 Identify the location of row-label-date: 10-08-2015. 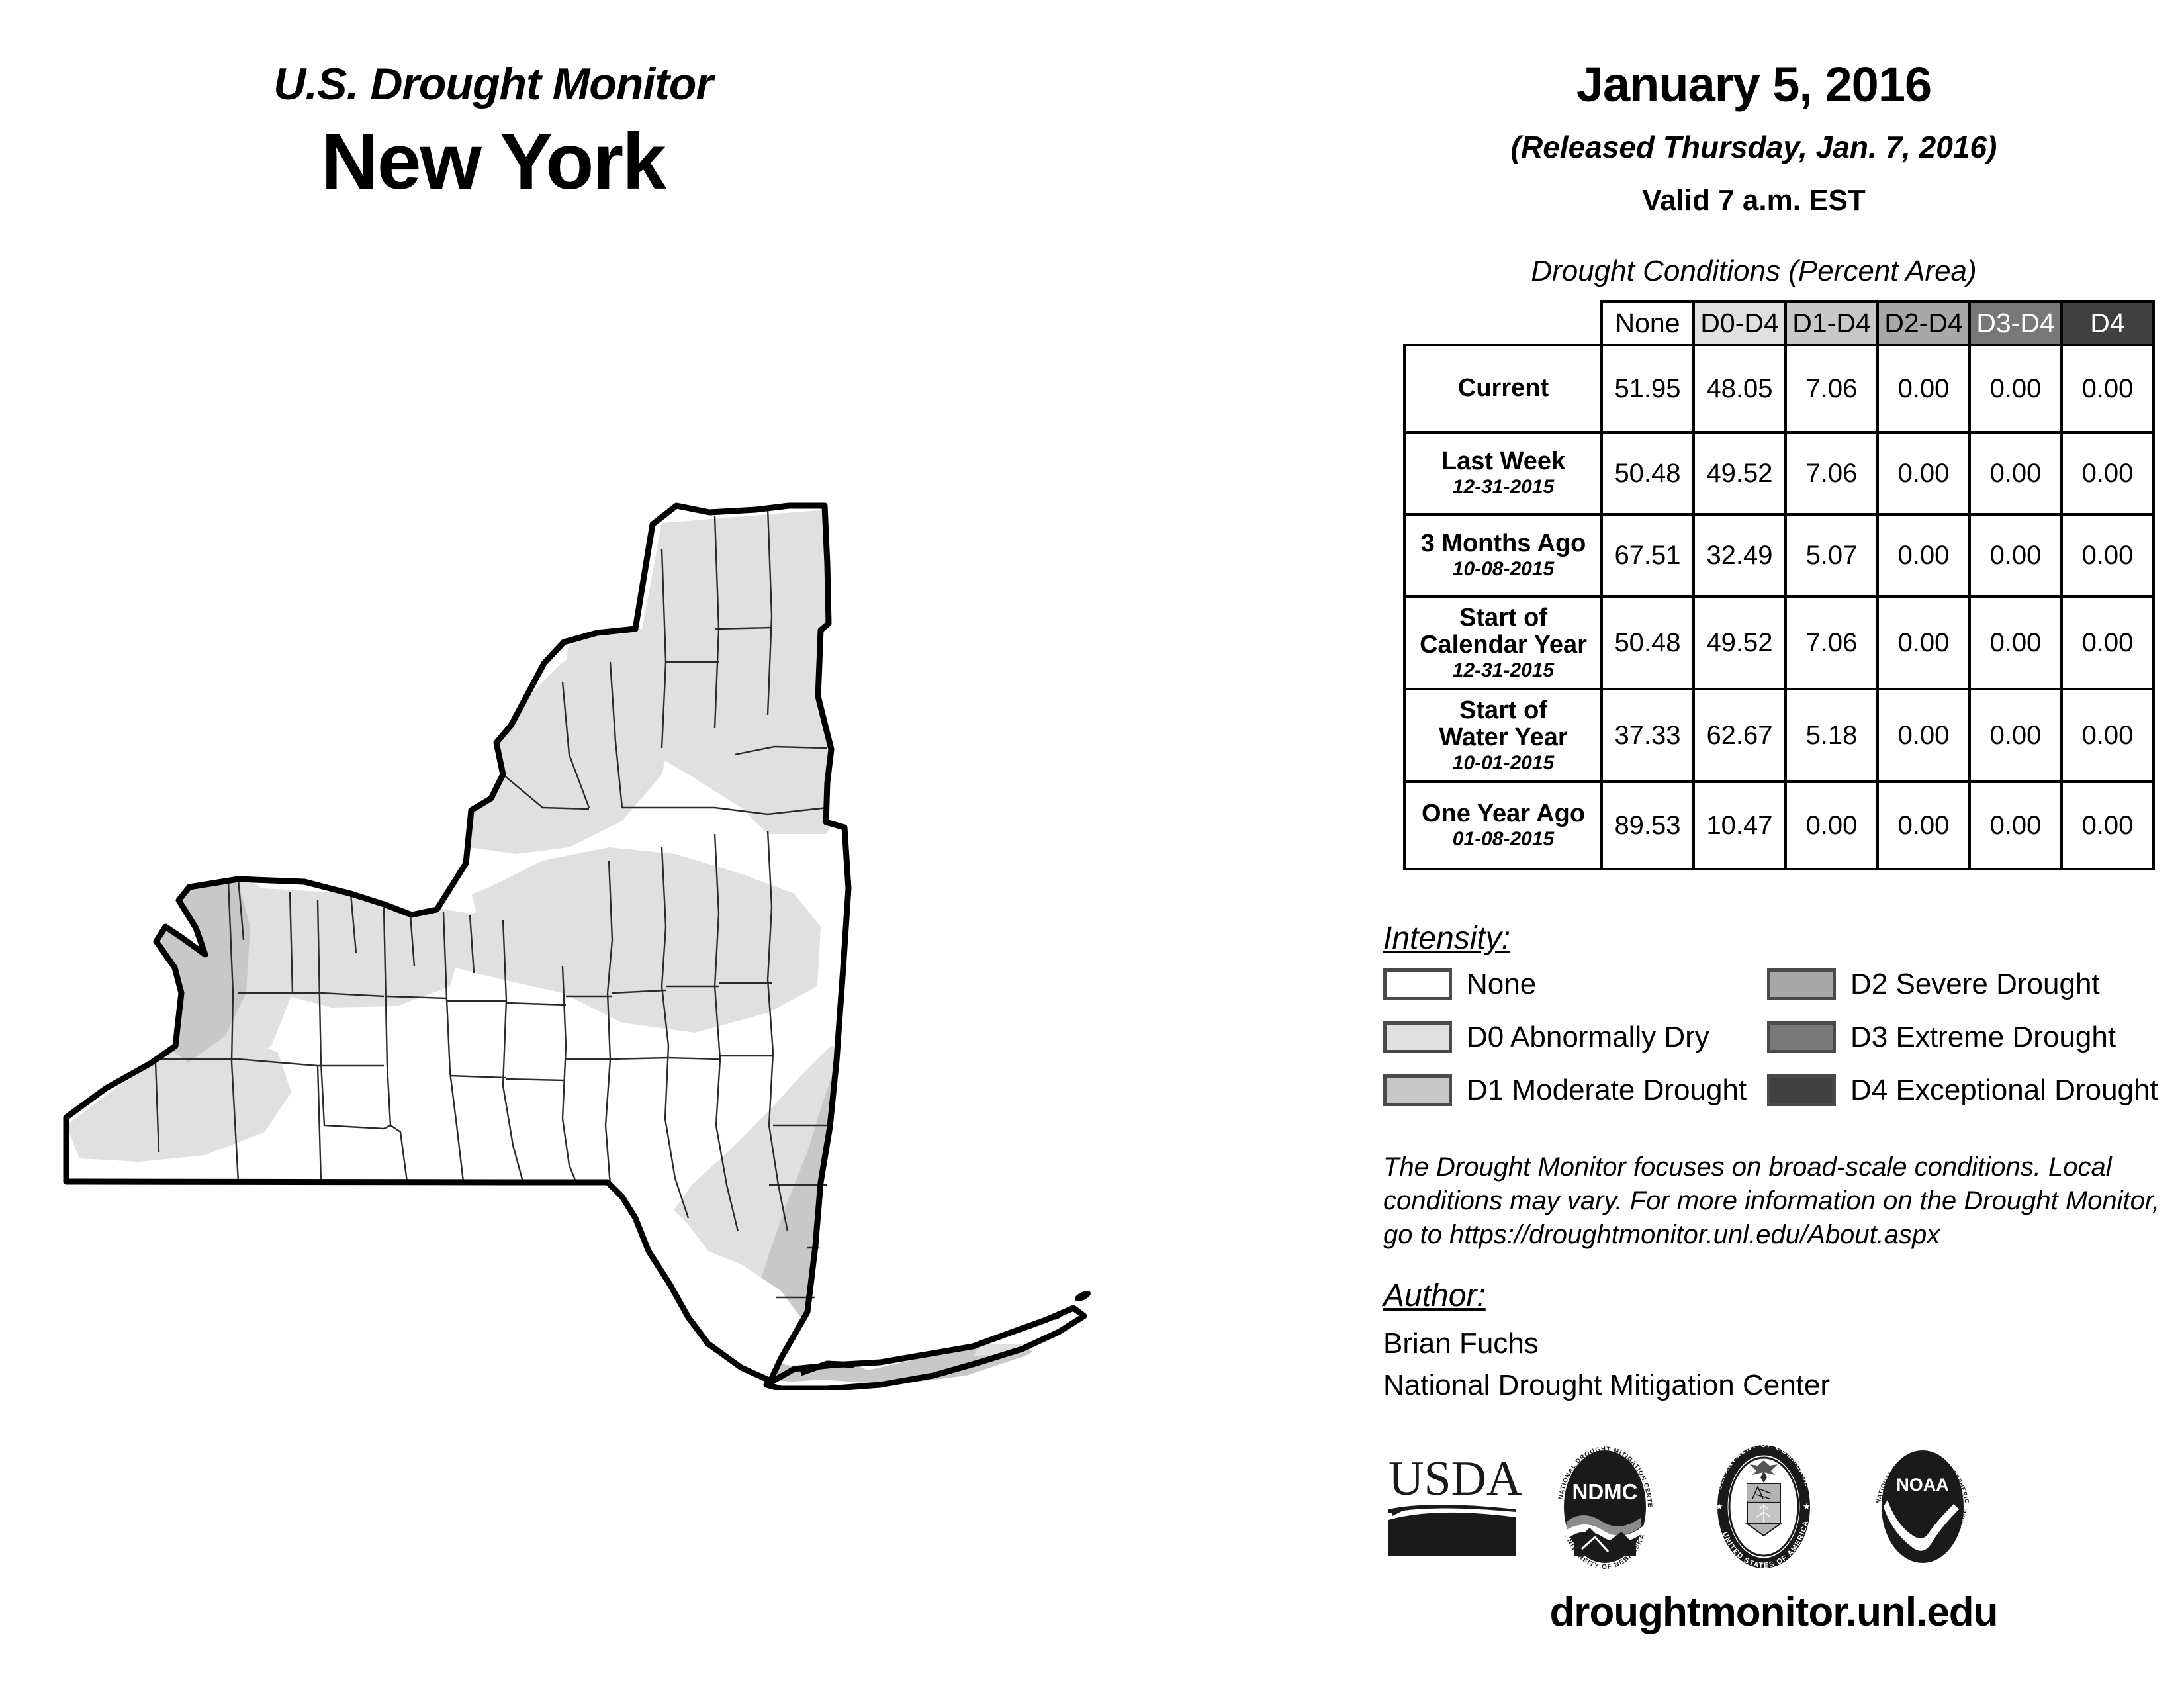
(1504, 569).